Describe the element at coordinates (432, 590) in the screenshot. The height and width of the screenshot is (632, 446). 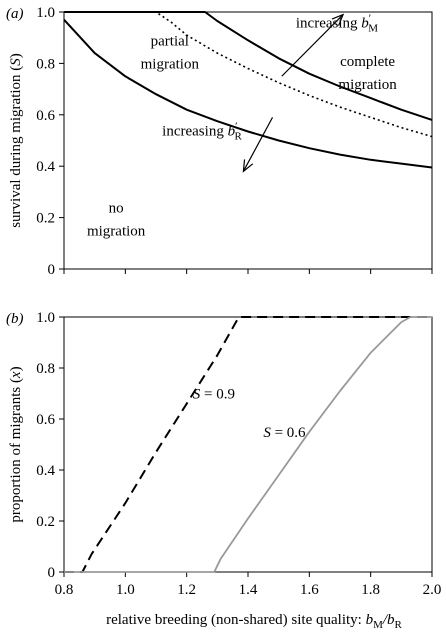
I see `x-tick-label-b: 2.0` at that location.